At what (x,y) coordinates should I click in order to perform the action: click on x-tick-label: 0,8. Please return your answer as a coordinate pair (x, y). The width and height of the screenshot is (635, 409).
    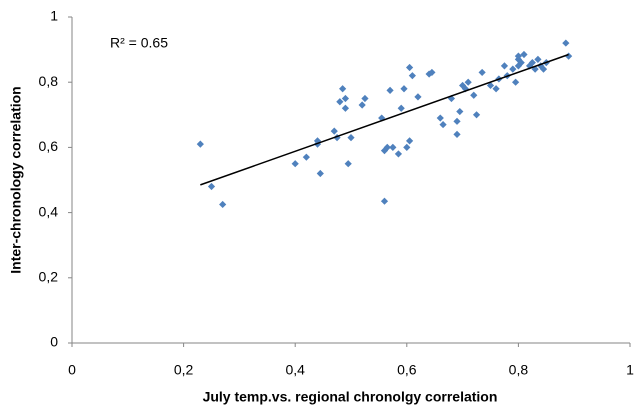
    Looking at the image, I should click on (519, 370).